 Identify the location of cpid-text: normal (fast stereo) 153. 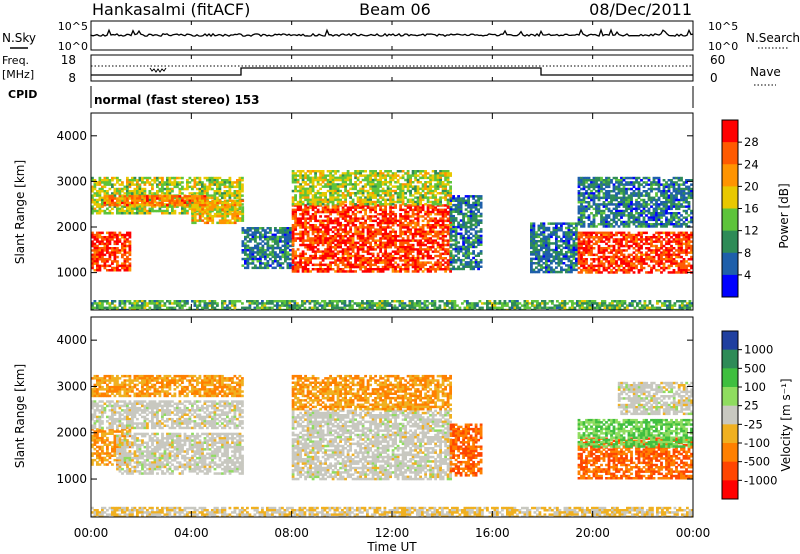
(177, 100).